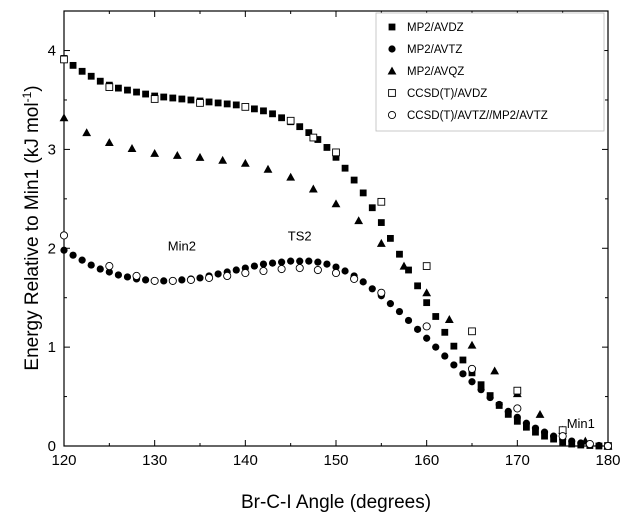 The image size is (624, 513). I want to click on y-axis-title-end: ), so click(32, 88).